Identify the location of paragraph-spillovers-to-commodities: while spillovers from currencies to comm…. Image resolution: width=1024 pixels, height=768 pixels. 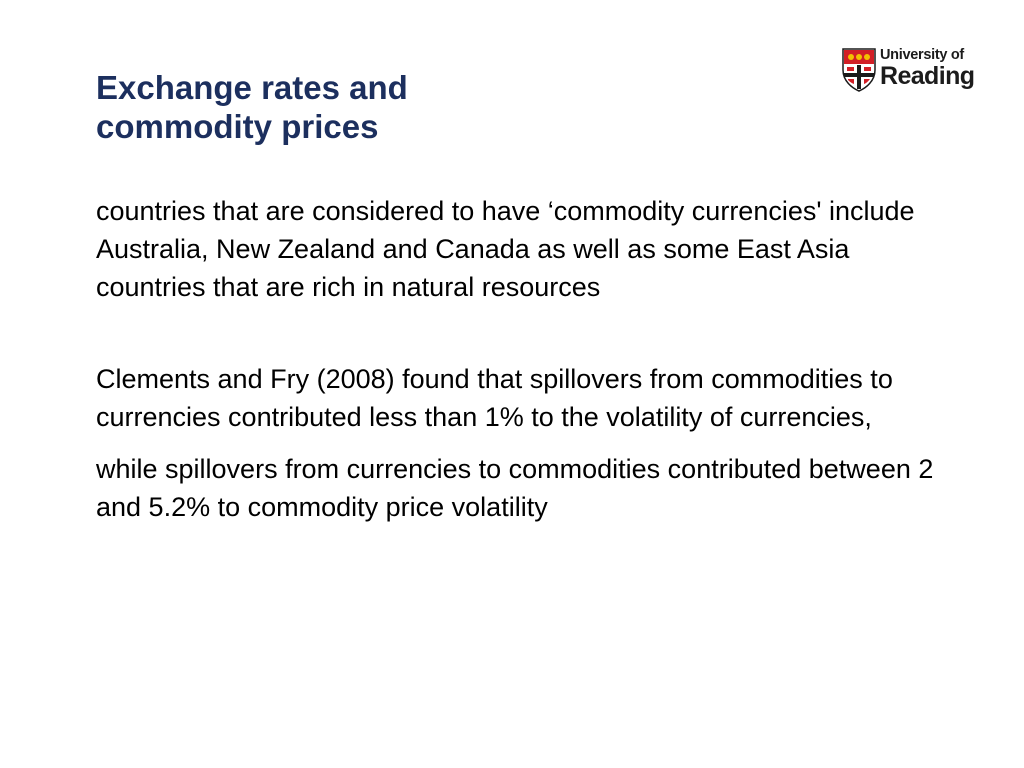
(515, 488).